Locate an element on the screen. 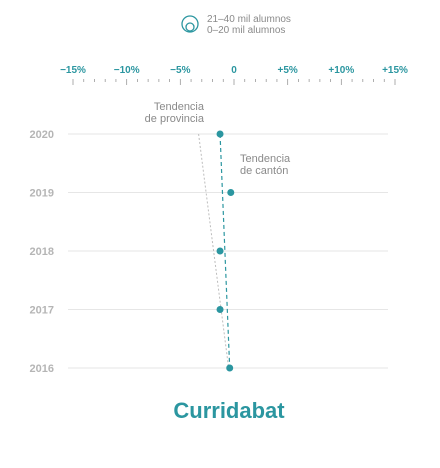 This screenshot has width=440, height=468. legend-item-small: 0–20 mil alumnos is located at coordinates (246, 30).